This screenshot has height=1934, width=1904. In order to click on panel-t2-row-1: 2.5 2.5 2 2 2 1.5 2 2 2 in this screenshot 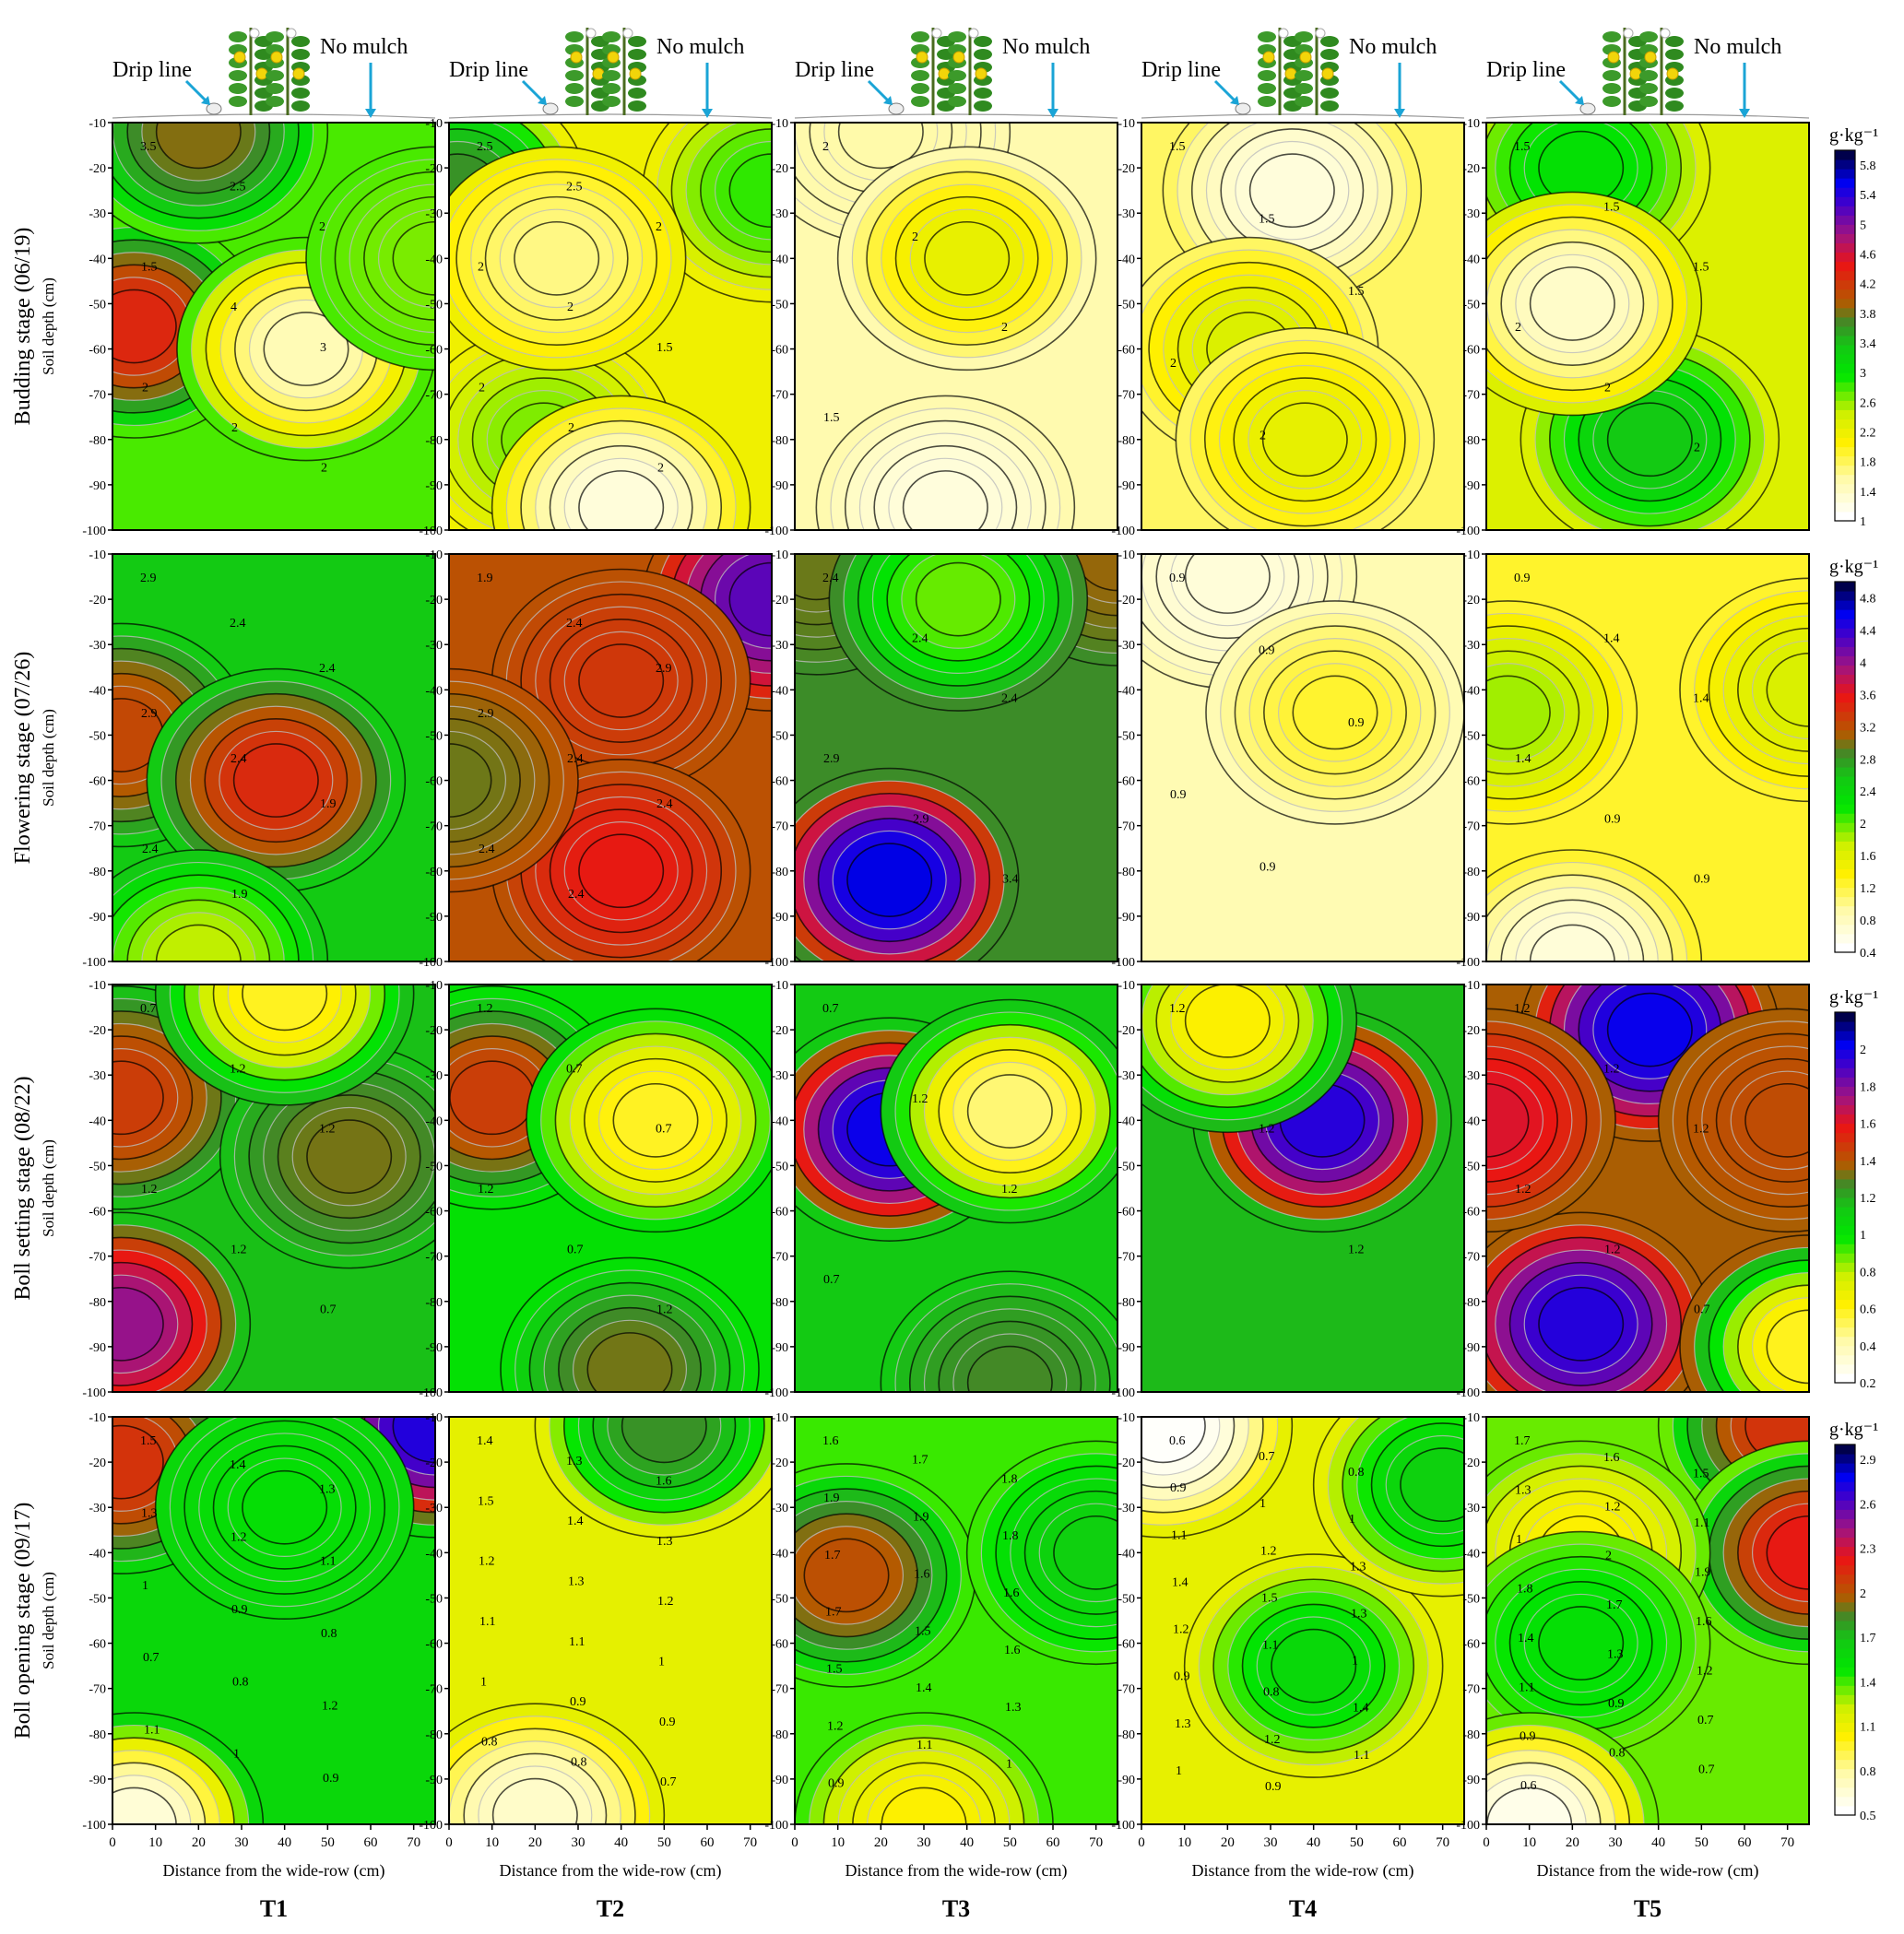, I will do `click(610, 326)`.